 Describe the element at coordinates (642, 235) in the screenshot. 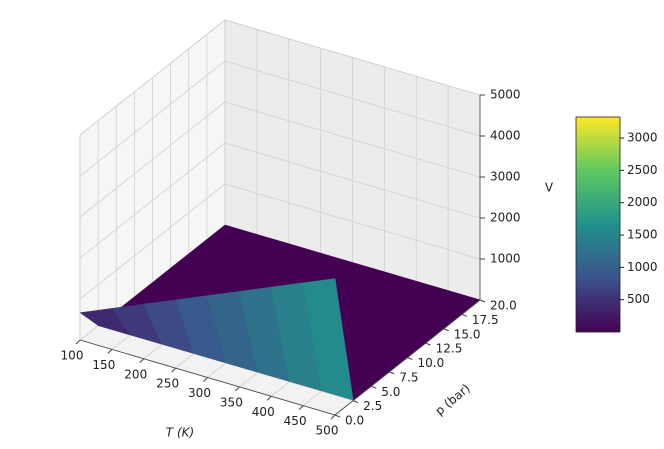

I see `colorbar-tick-label: 1500` at that location.